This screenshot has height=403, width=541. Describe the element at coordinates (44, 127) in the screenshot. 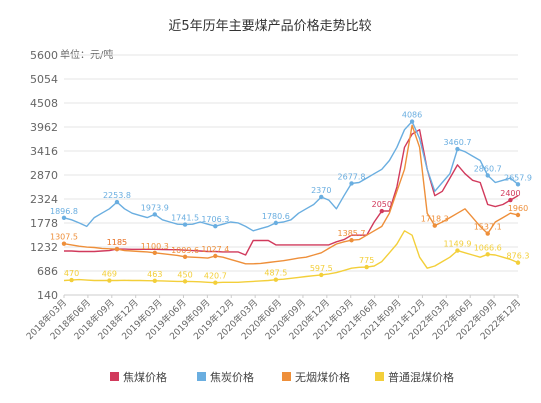

I see `y-tick-label: 3962` at that location.